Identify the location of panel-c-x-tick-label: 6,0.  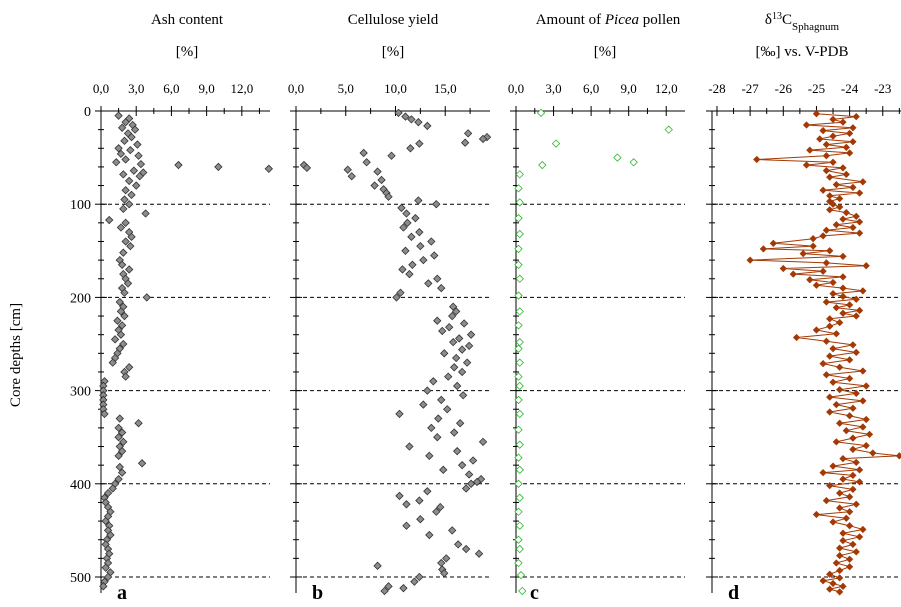
(591, 88).